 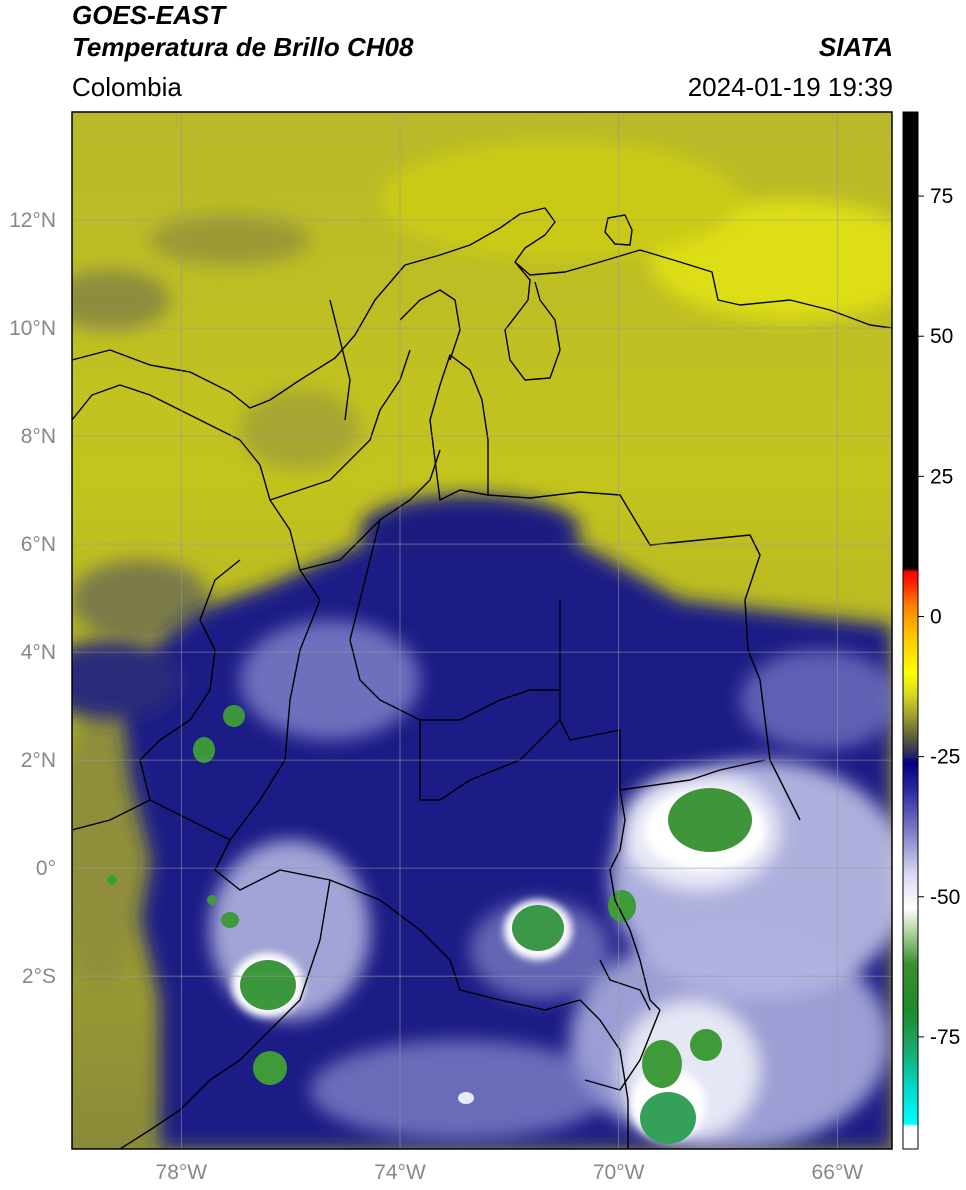 What do you see at coordinates (38, 760) in the screenshot?
I see `lat-tick-label: 2°N` at bounding box center [38, 760].